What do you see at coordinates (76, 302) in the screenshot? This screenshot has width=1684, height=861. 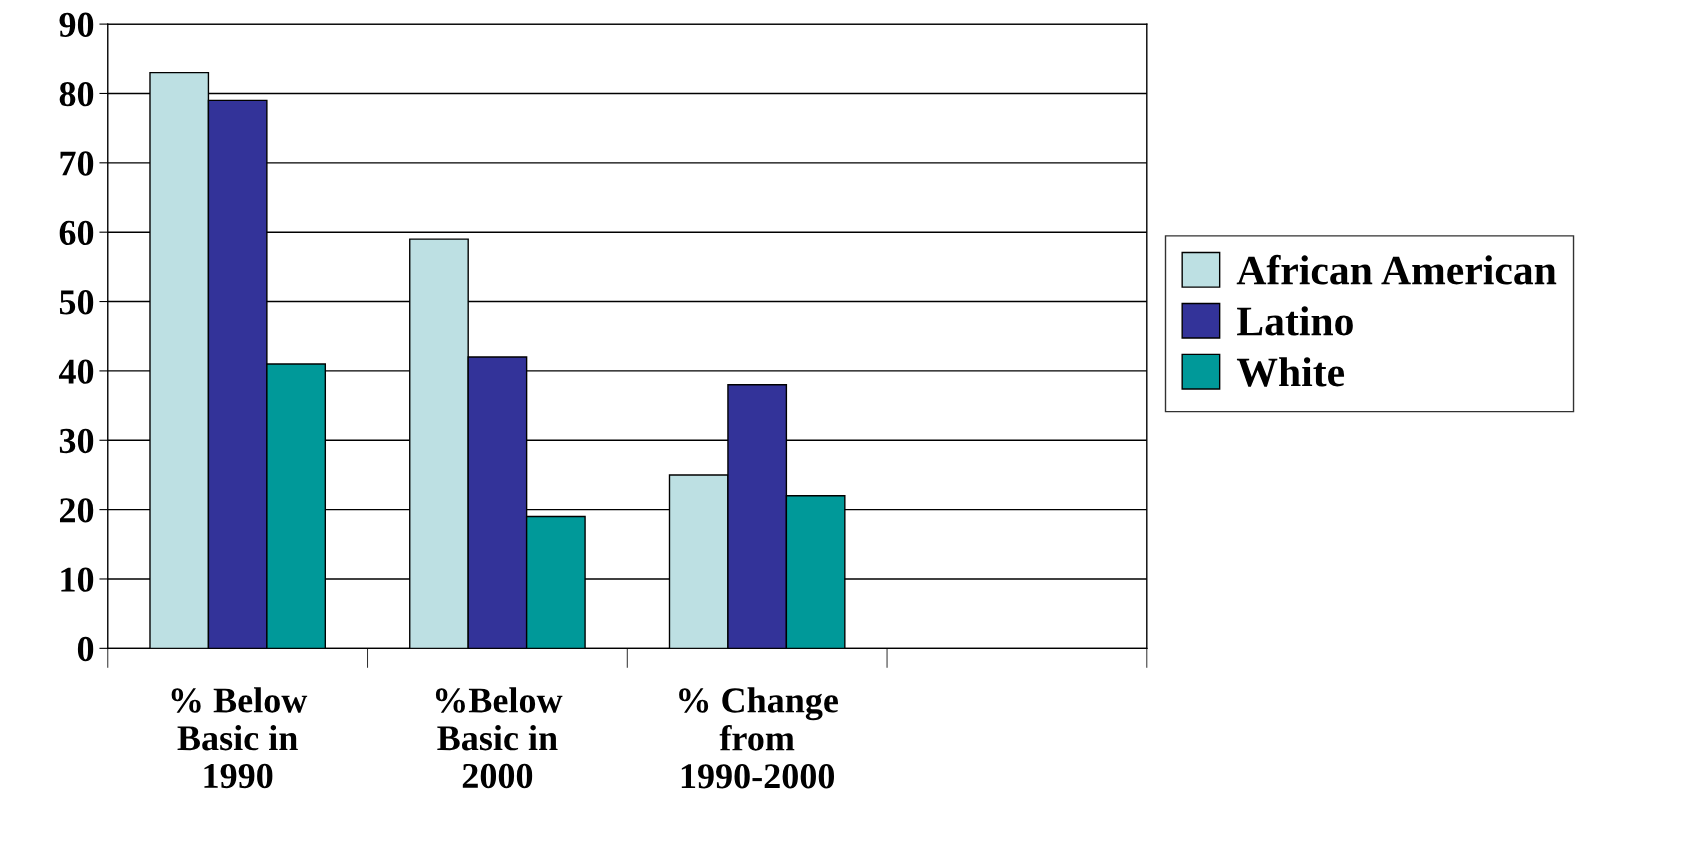 I see `y-tick-label: 50` at bounding box center [76, 302].